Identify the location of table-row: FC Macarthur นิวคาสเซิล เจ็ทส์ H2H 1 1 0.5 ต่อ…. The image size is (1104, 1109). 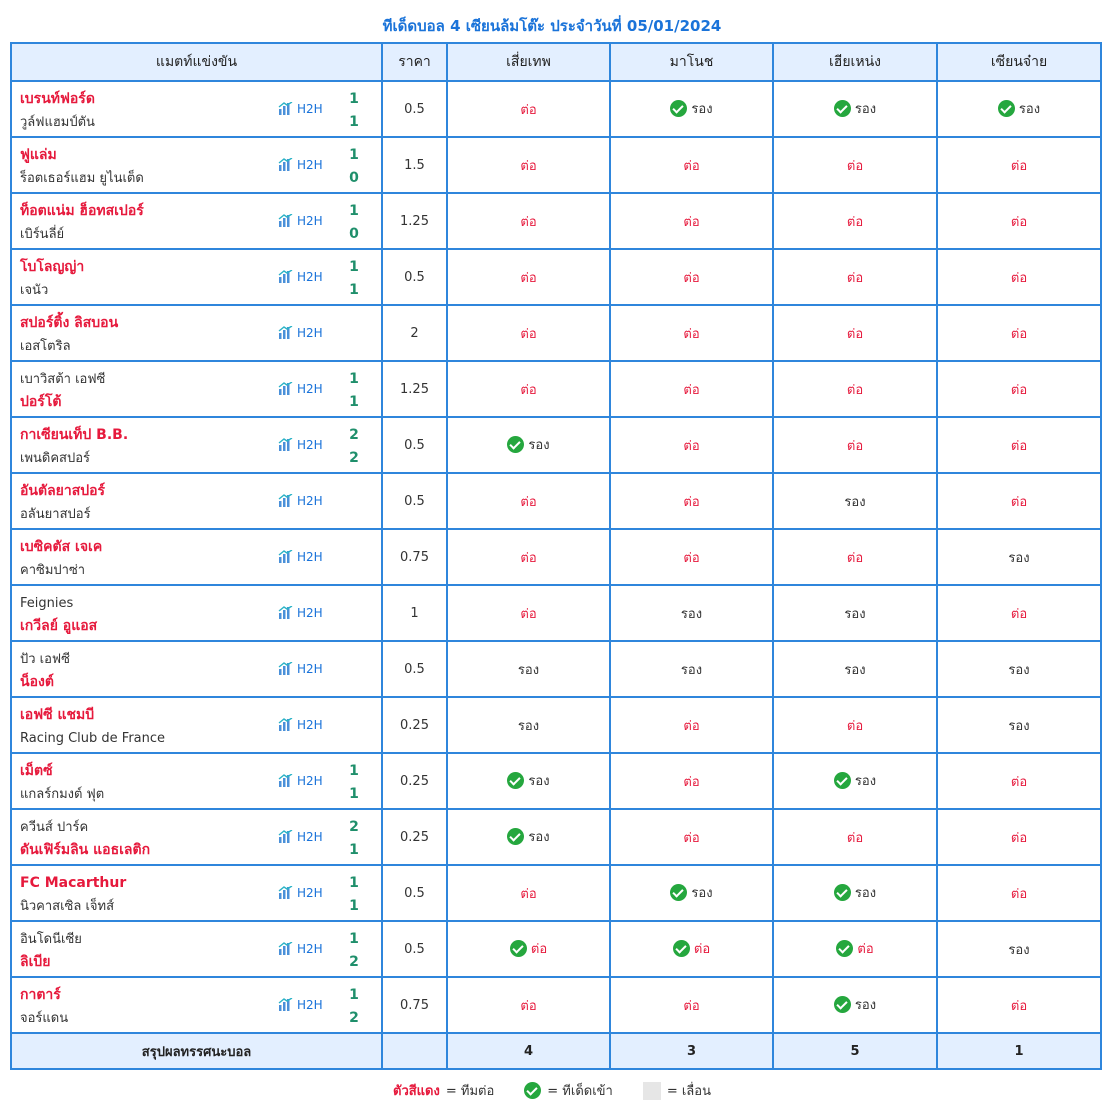
(556, 893).